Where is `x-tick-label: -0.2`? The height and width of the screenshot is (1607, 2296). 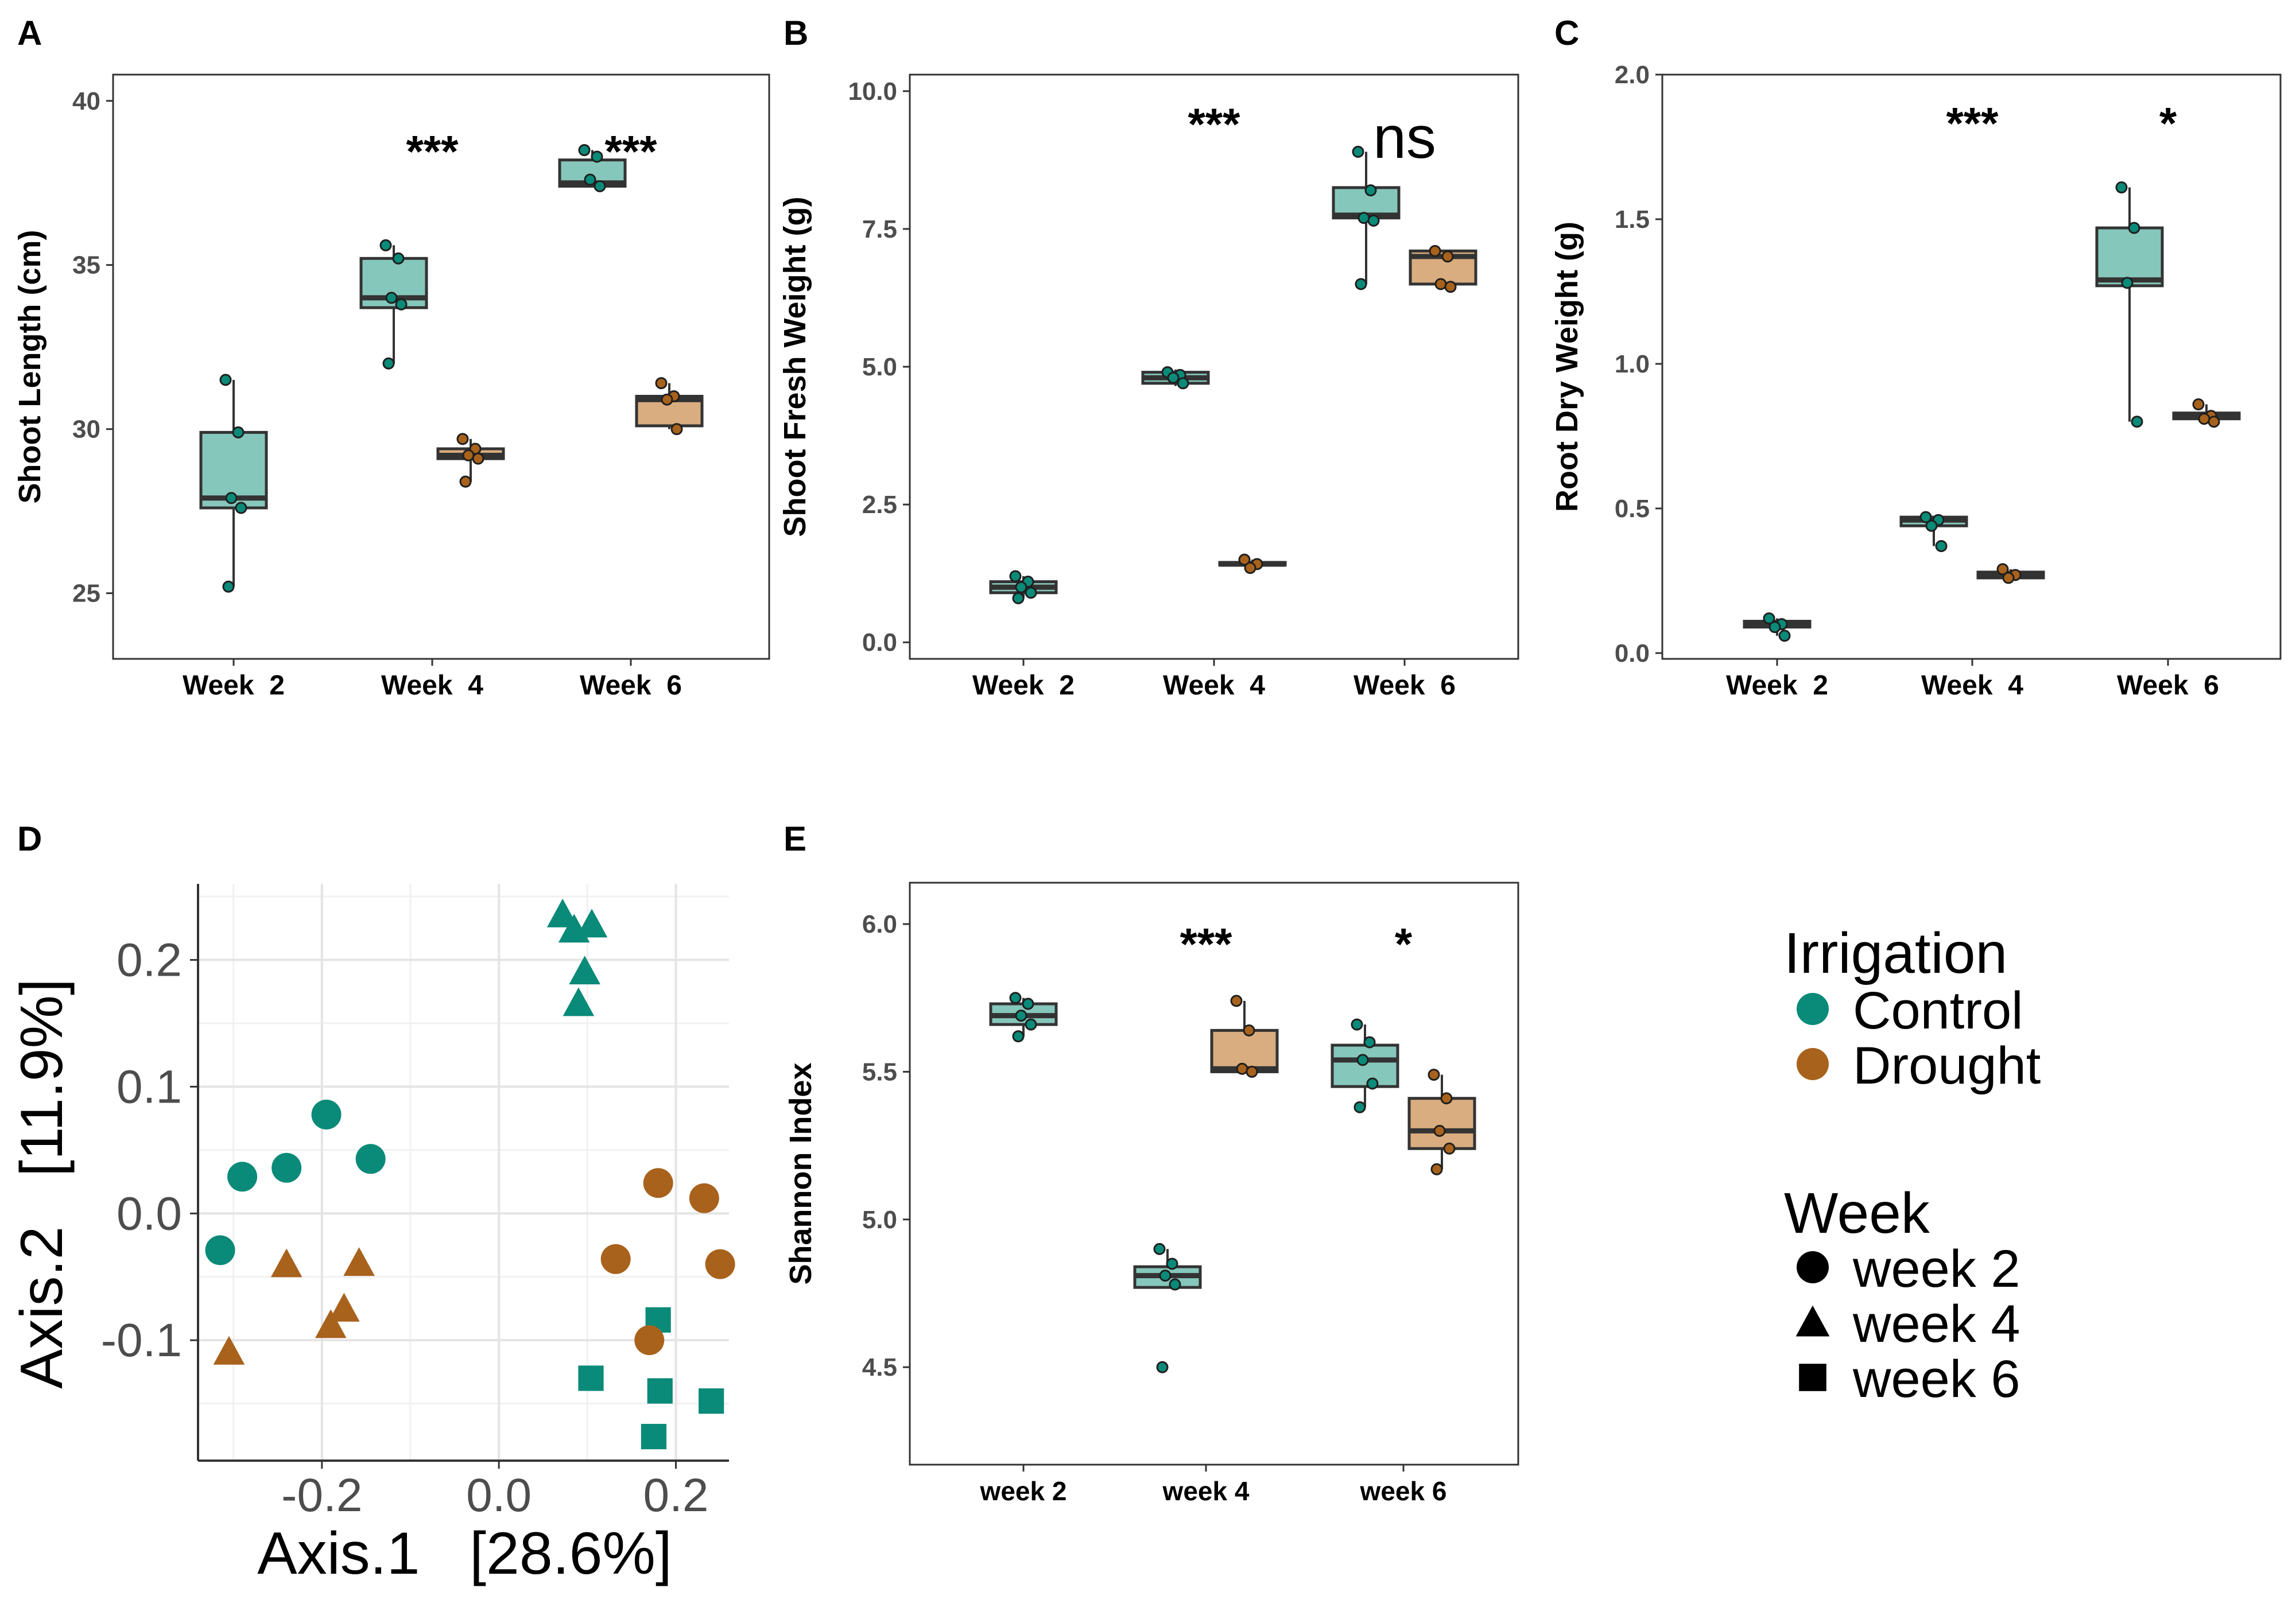
x-tick-label: -0.2 is located at coordinates (321, 1495).